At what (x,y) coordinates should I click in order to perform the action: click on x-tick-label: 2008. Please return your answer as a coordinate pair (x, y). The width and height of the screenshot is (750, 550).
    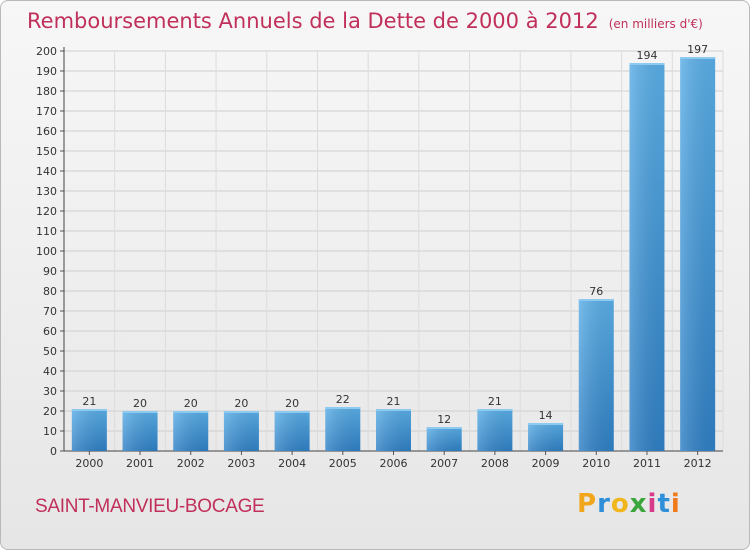
    Looking at the image, I should click on (495, 463).